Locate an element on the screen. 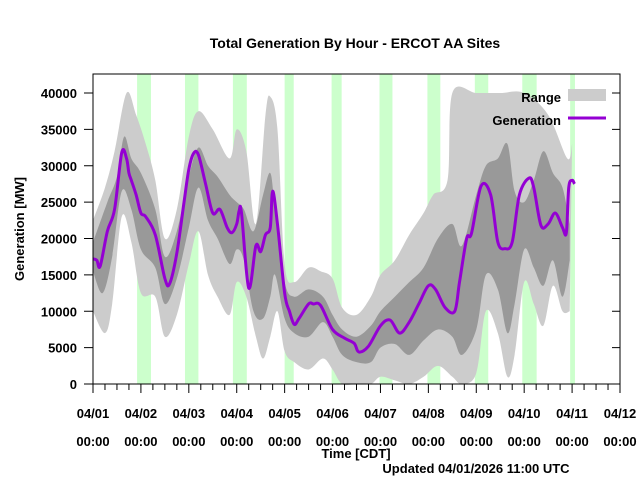  x-tick-date: 04/12 is located at coordinates (620, 413).